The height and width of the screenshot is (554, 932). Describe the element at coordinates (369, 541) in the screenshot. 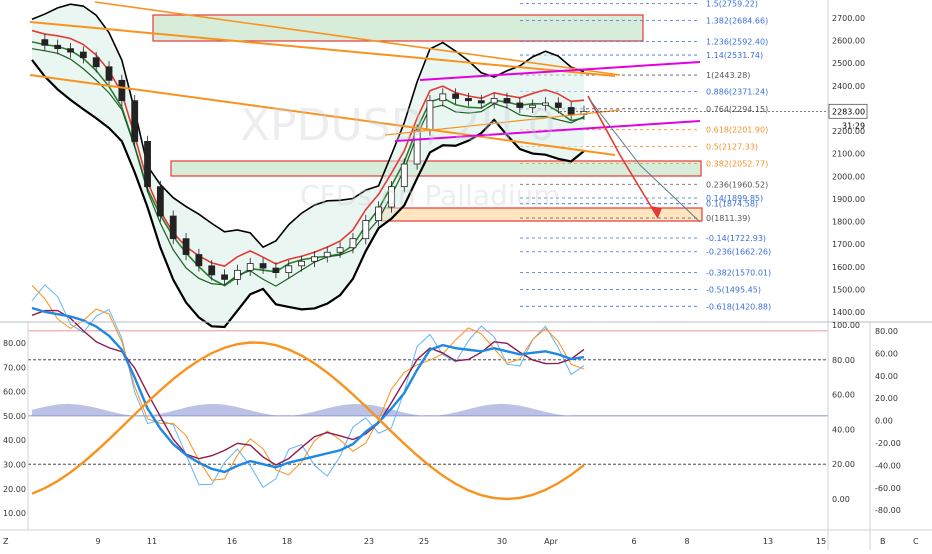

I see `time-tick-label: 23` at that location.